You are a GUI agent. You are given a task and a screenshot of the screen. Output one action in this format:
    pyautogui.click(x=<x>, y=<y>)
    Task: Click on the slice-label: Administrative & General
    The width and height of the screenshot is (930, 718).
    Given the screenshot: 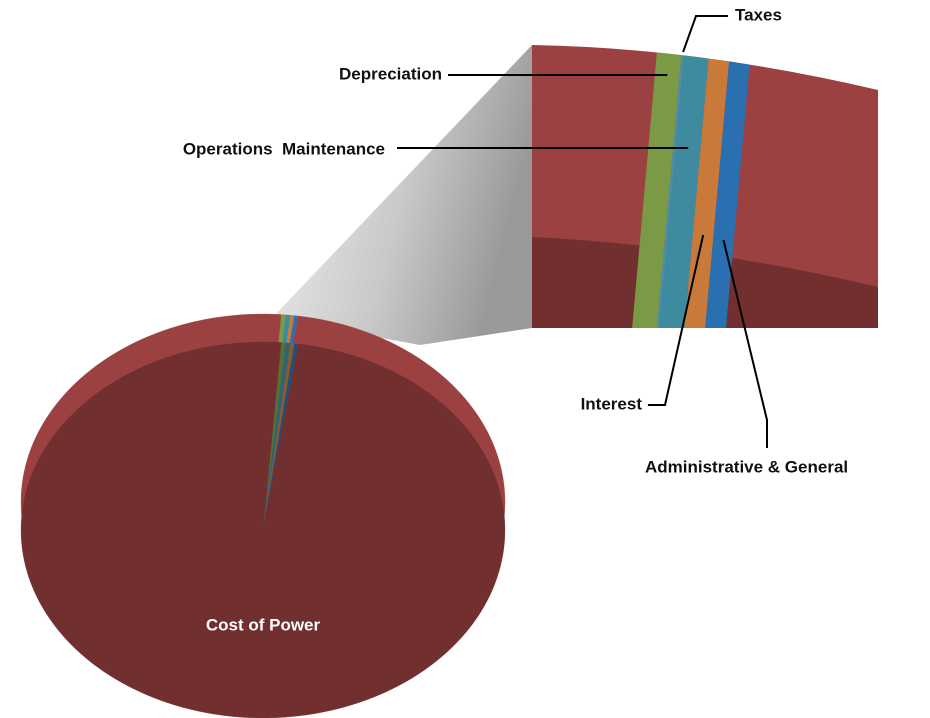 What is the action you would take?
    pyautogui.click(x=746, y=466)
    